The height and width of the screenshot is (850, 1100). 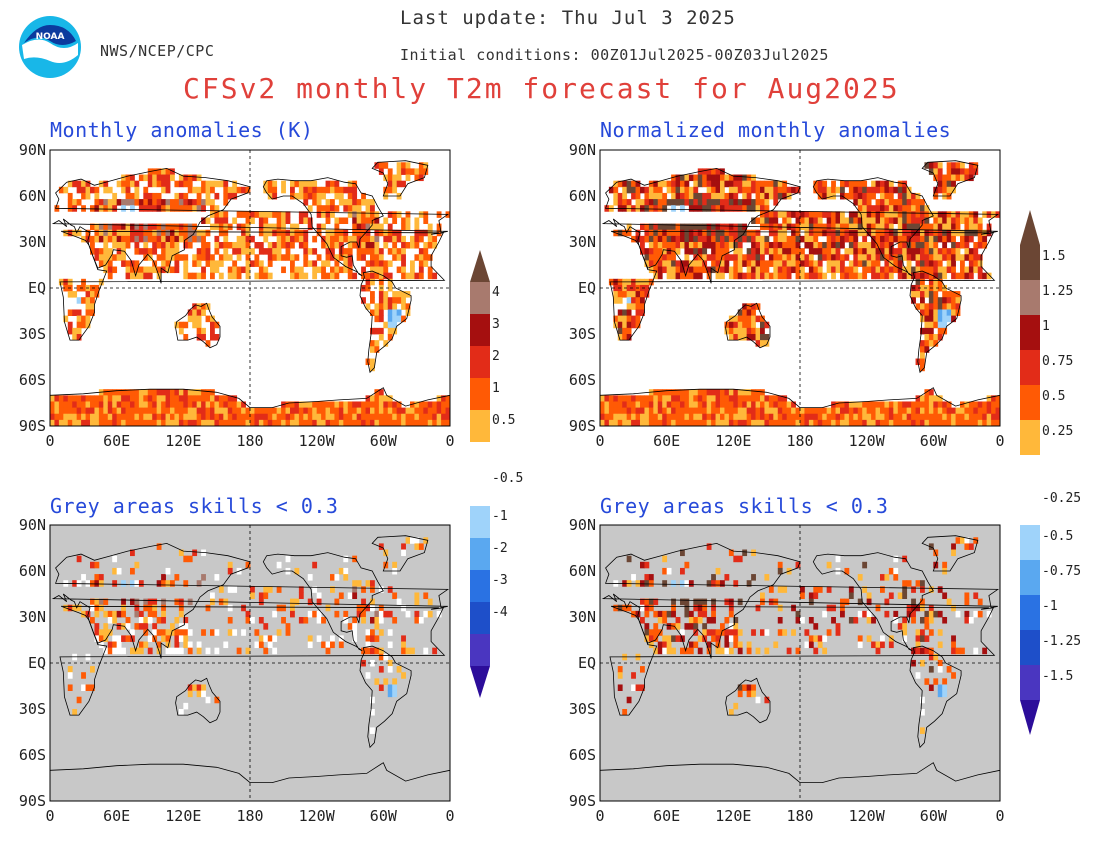 I want to click on lon-tick-label: 60W, so click(x=383, y=816).